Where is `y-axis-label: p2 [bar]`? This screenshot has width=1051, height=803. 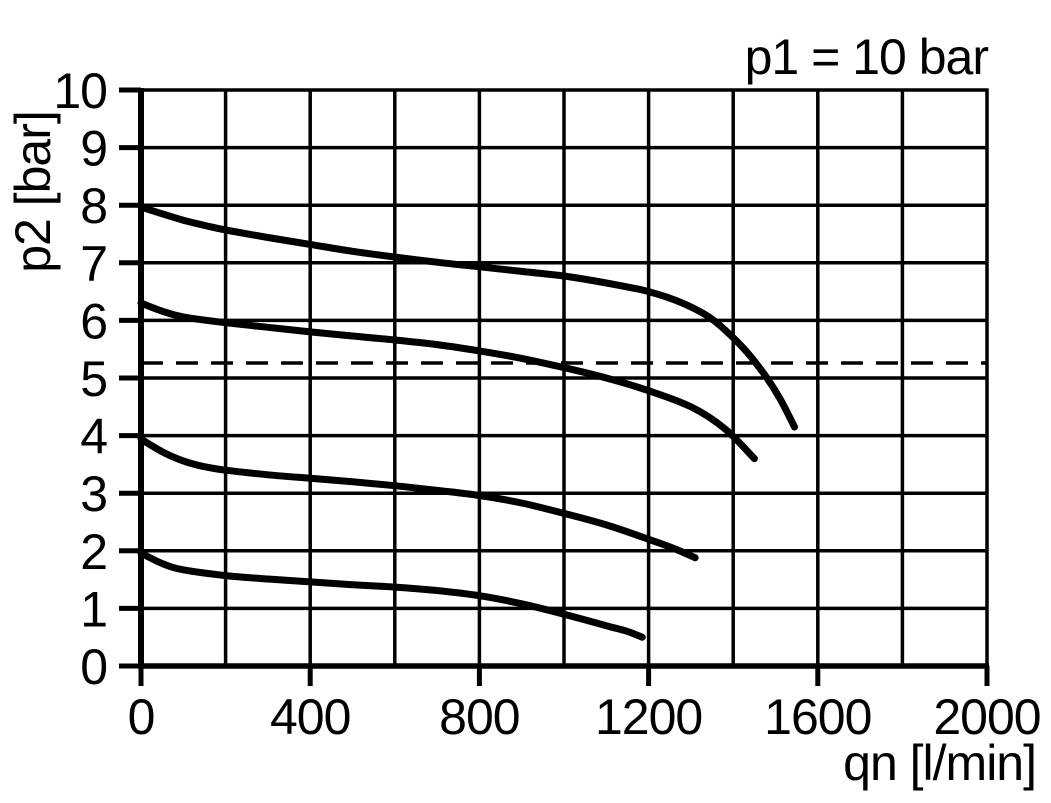
y-axis-label: p2 [bar] is located at coordinates (33, 192).